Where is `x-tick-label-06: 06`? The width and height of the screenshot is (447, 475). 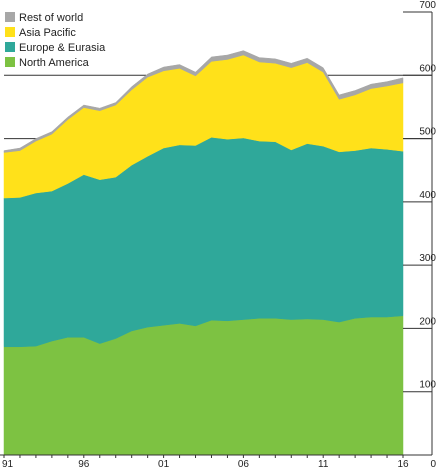 x-tick-label-06: 06 is located at coordinates (244, 464).